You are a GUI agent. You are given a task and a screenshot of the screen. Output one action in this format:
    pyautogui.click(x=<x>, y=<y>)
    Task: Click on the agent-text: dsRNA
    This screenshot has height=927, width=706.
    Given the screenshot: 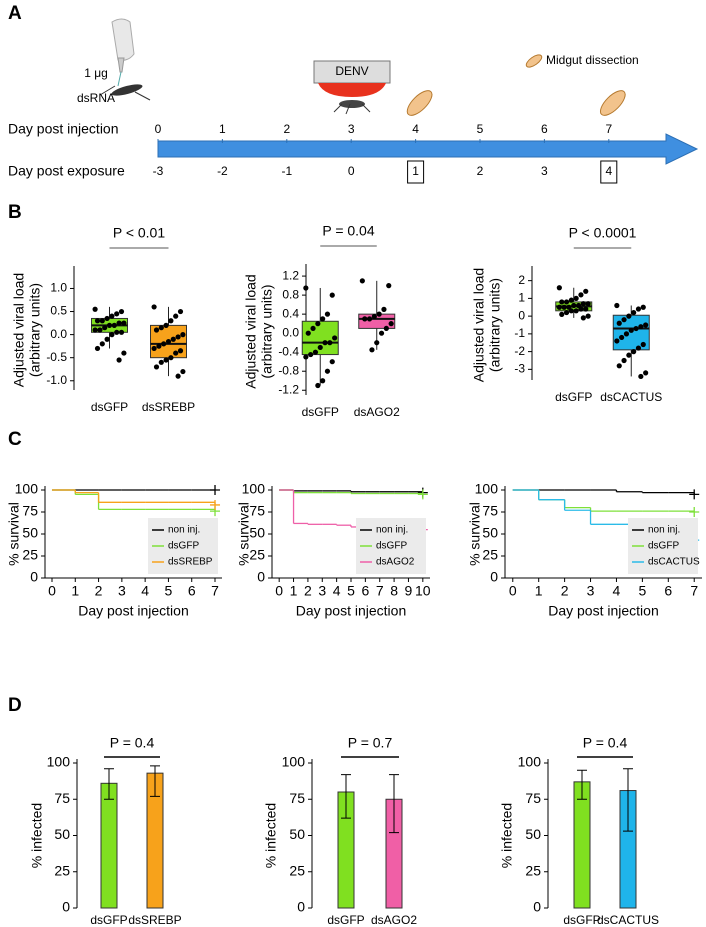 What is the action you would take?
    pyautogui.click(x=96, y=98)
    